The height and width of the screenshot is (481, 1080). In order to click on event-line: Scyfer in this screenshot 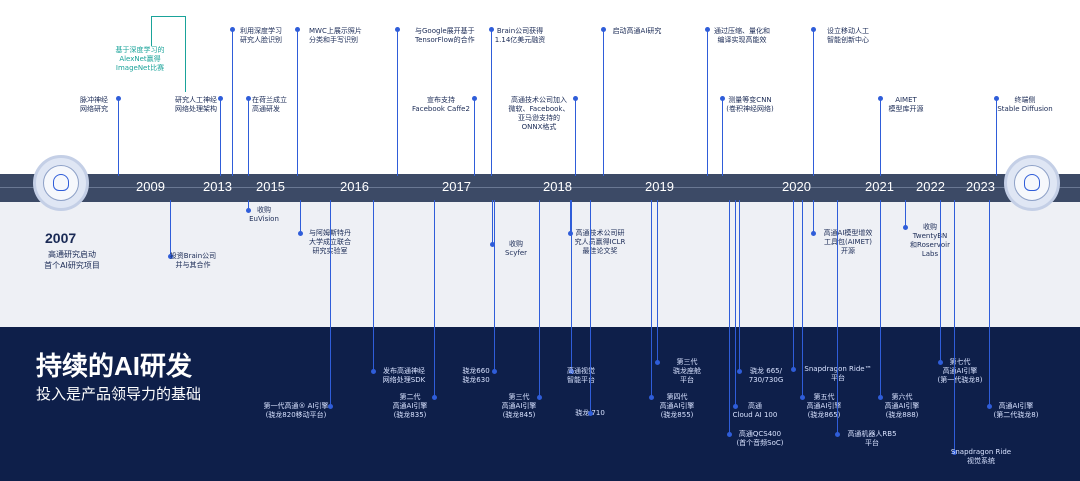, I will do `click(516, 253)`.